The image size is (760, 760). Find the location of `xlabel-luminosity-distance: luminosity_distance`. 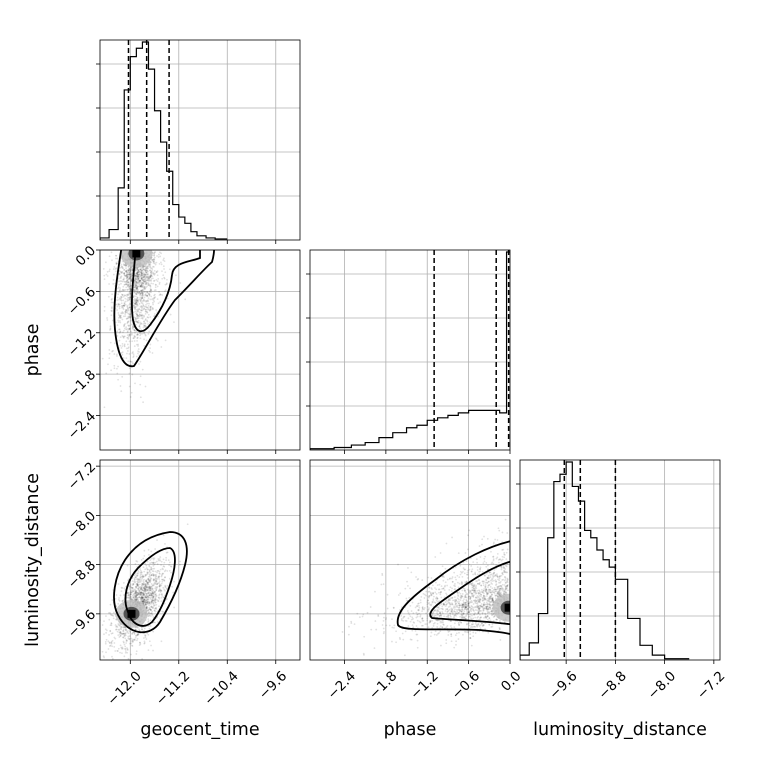

xlabel-luminosity-distance: luminosity_distance is located at coordinates (620, 730).